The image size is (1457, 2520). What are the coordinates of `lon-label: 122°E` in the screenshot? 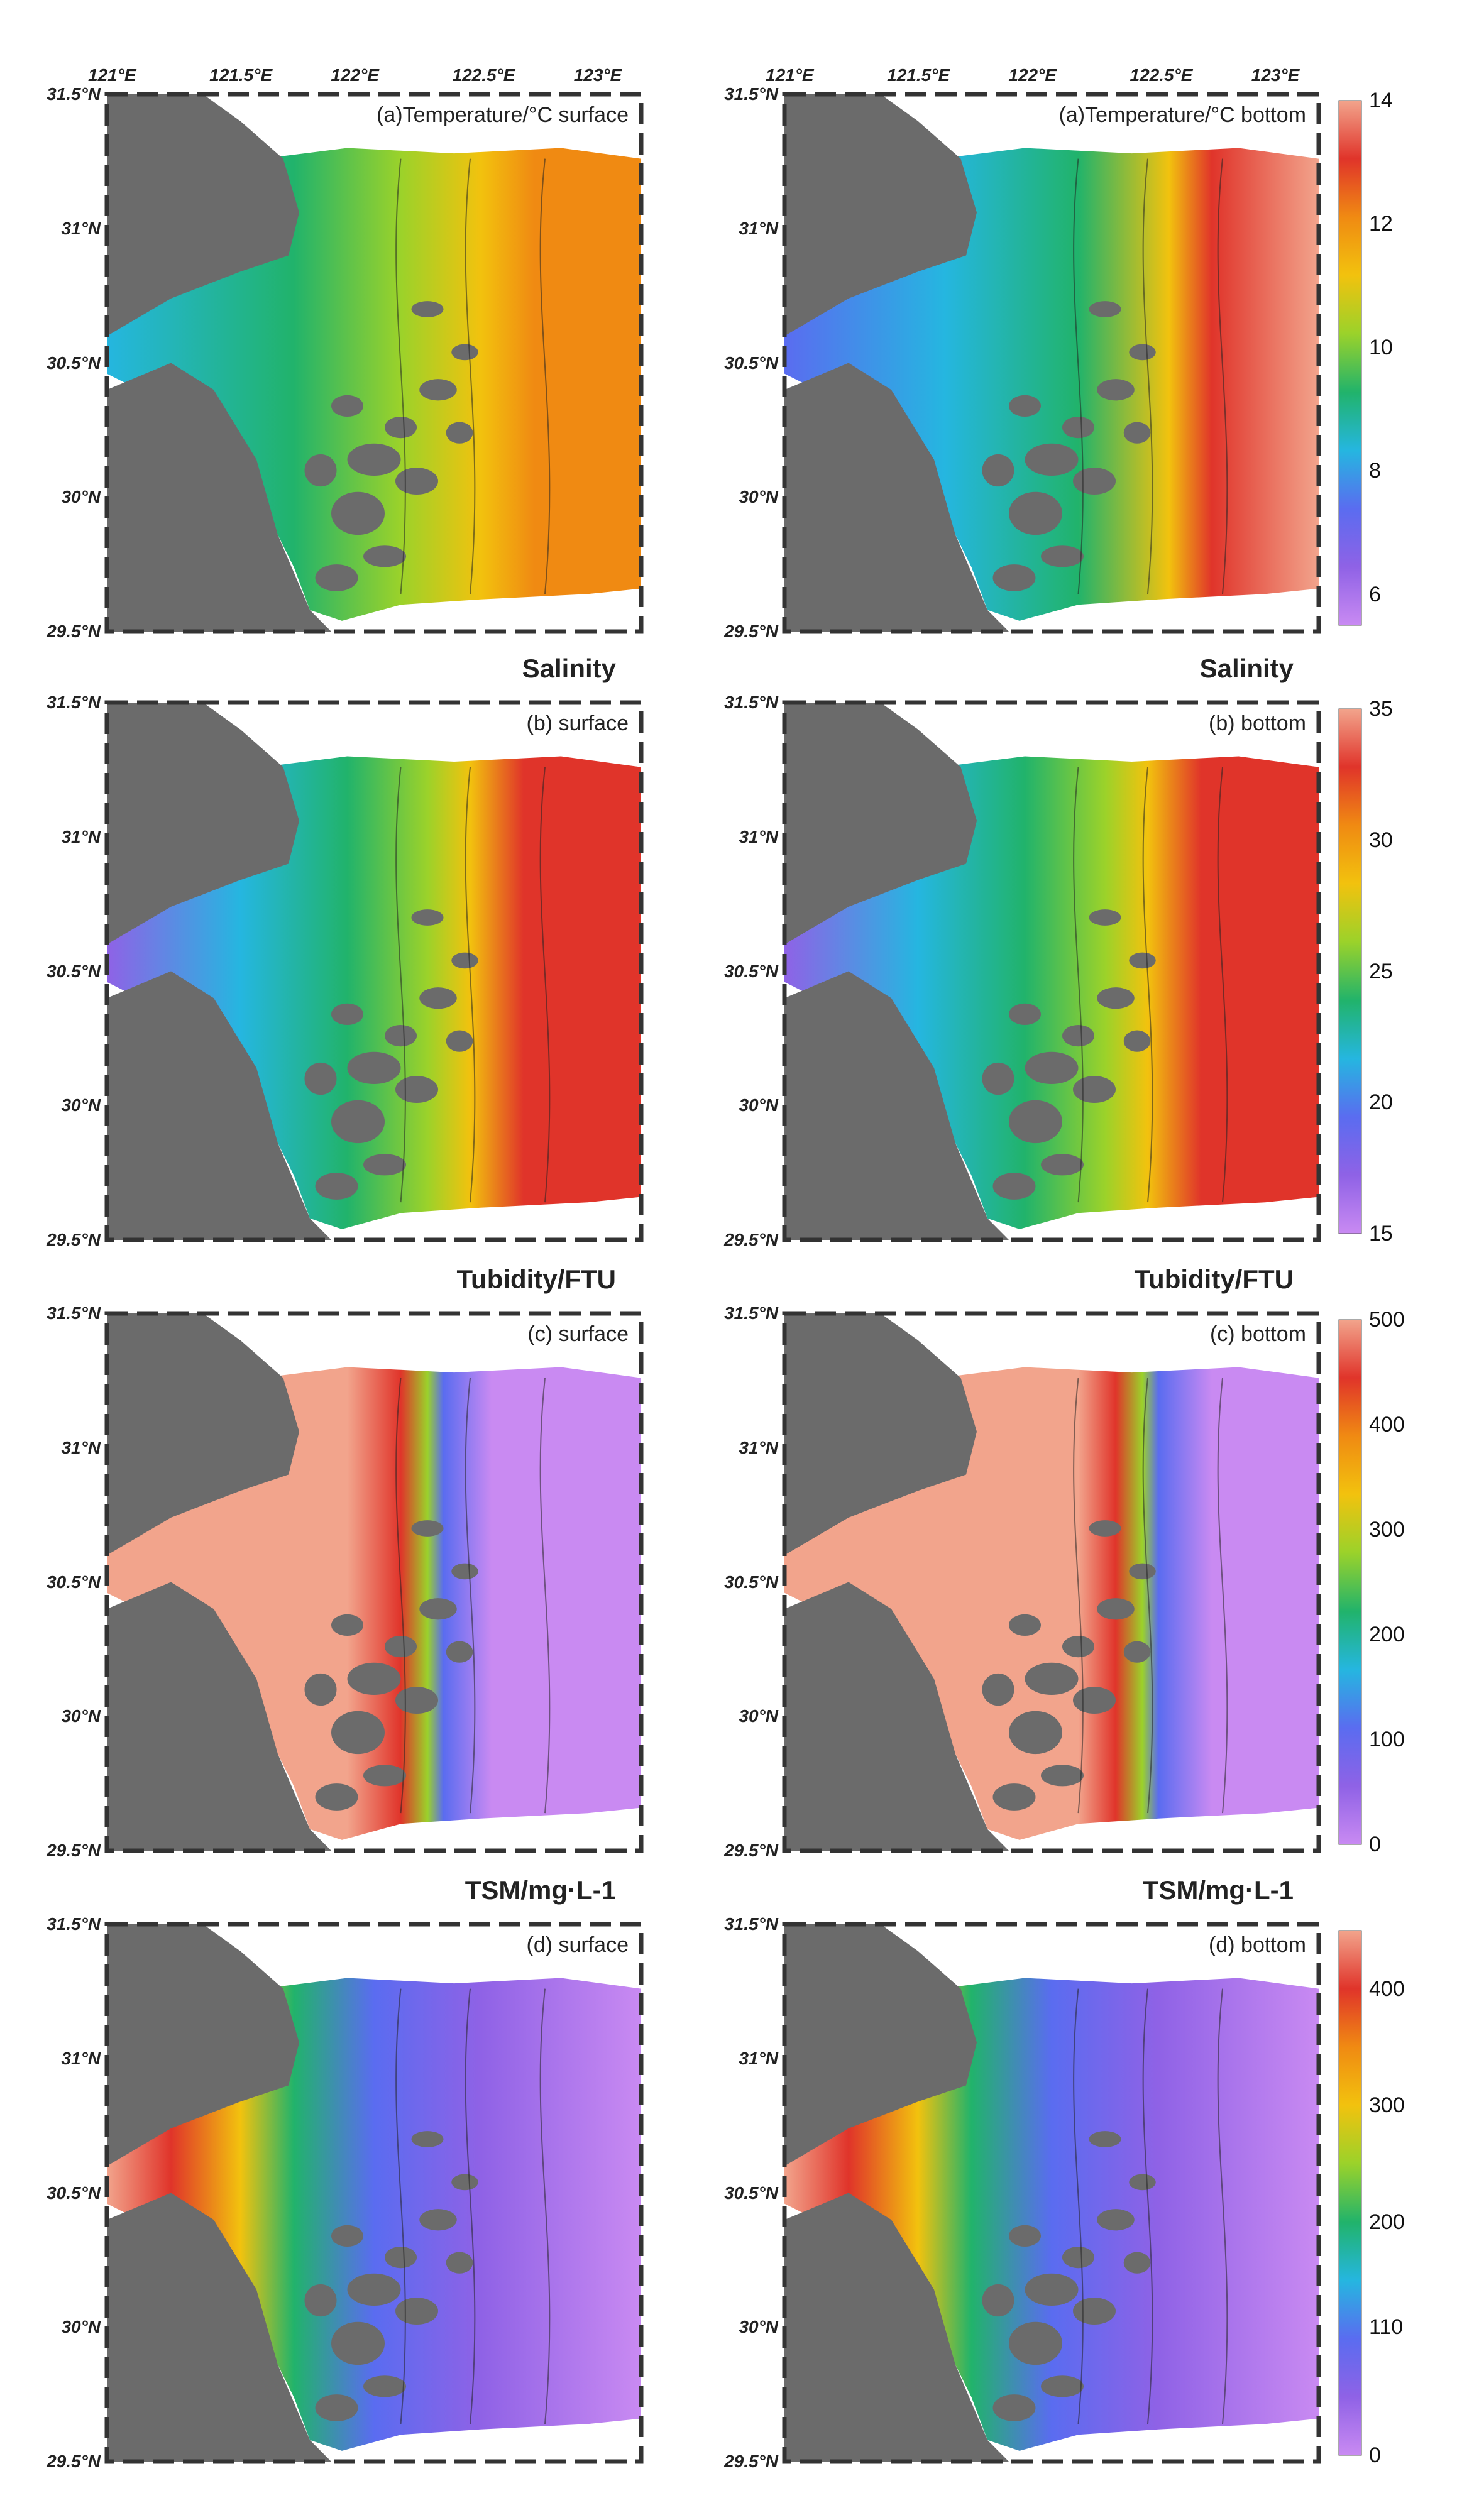 It's located at (1032, 75).